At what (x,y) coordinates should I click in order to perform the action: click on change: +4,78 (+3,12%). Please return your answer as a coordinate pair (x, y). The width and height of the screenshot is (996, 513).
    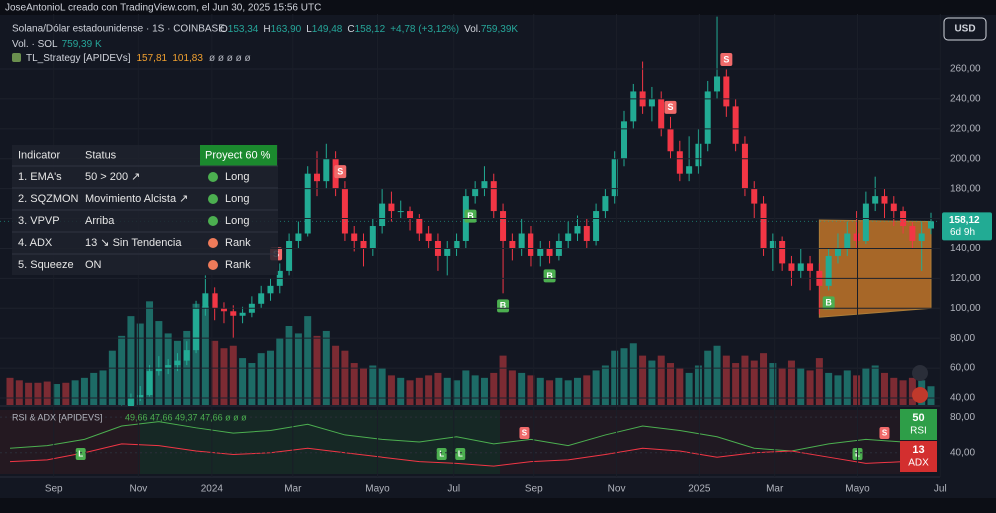
    Looking at the image, I should click on (424, 29).